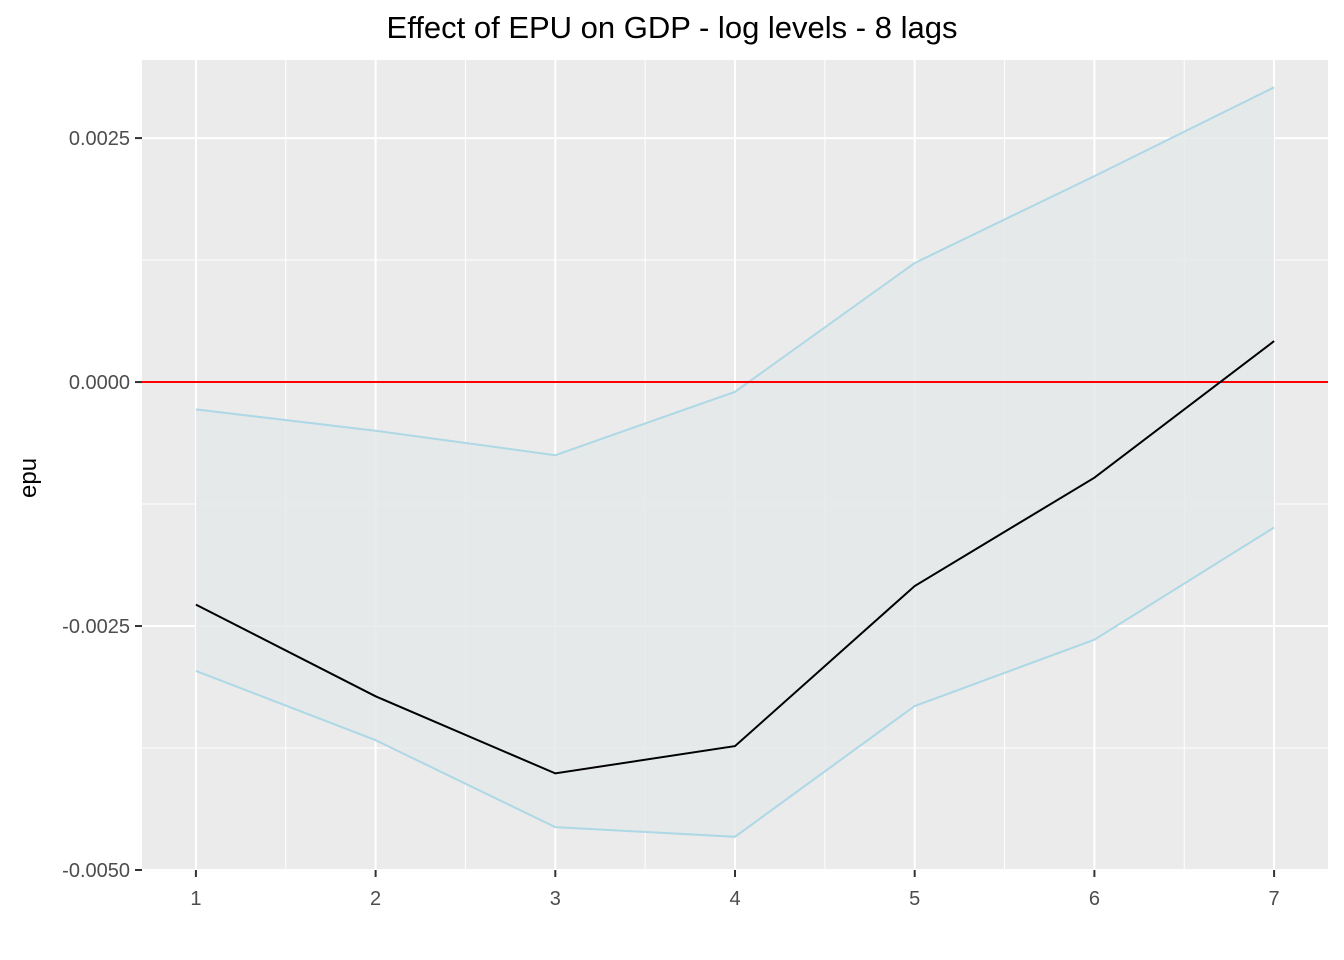  What do you see at coordinates (102, 505) in the screenshot?
I see `y-axis-ticks: -0.0050 -0.0025 0.0000 0.0025` at bounding box center [102, 505].